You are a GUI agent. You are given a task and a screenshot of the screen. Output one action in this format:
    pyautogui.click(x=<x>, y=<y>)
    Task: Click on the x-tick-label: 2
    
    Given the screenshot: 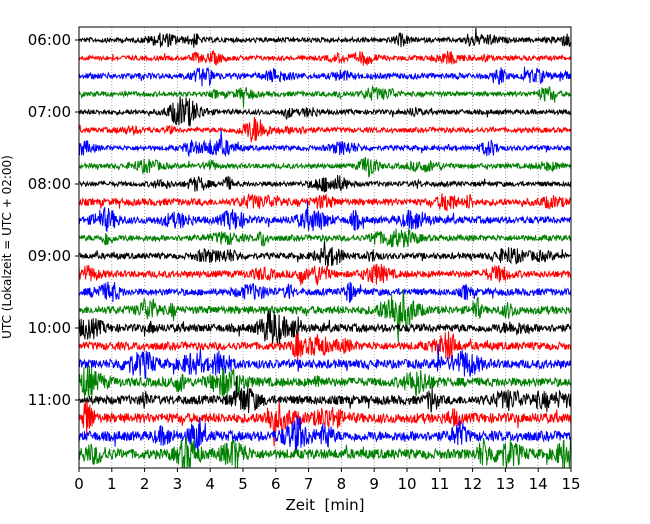 What is the action you would take?
    pyautogui.click(x=145, y=484)
    